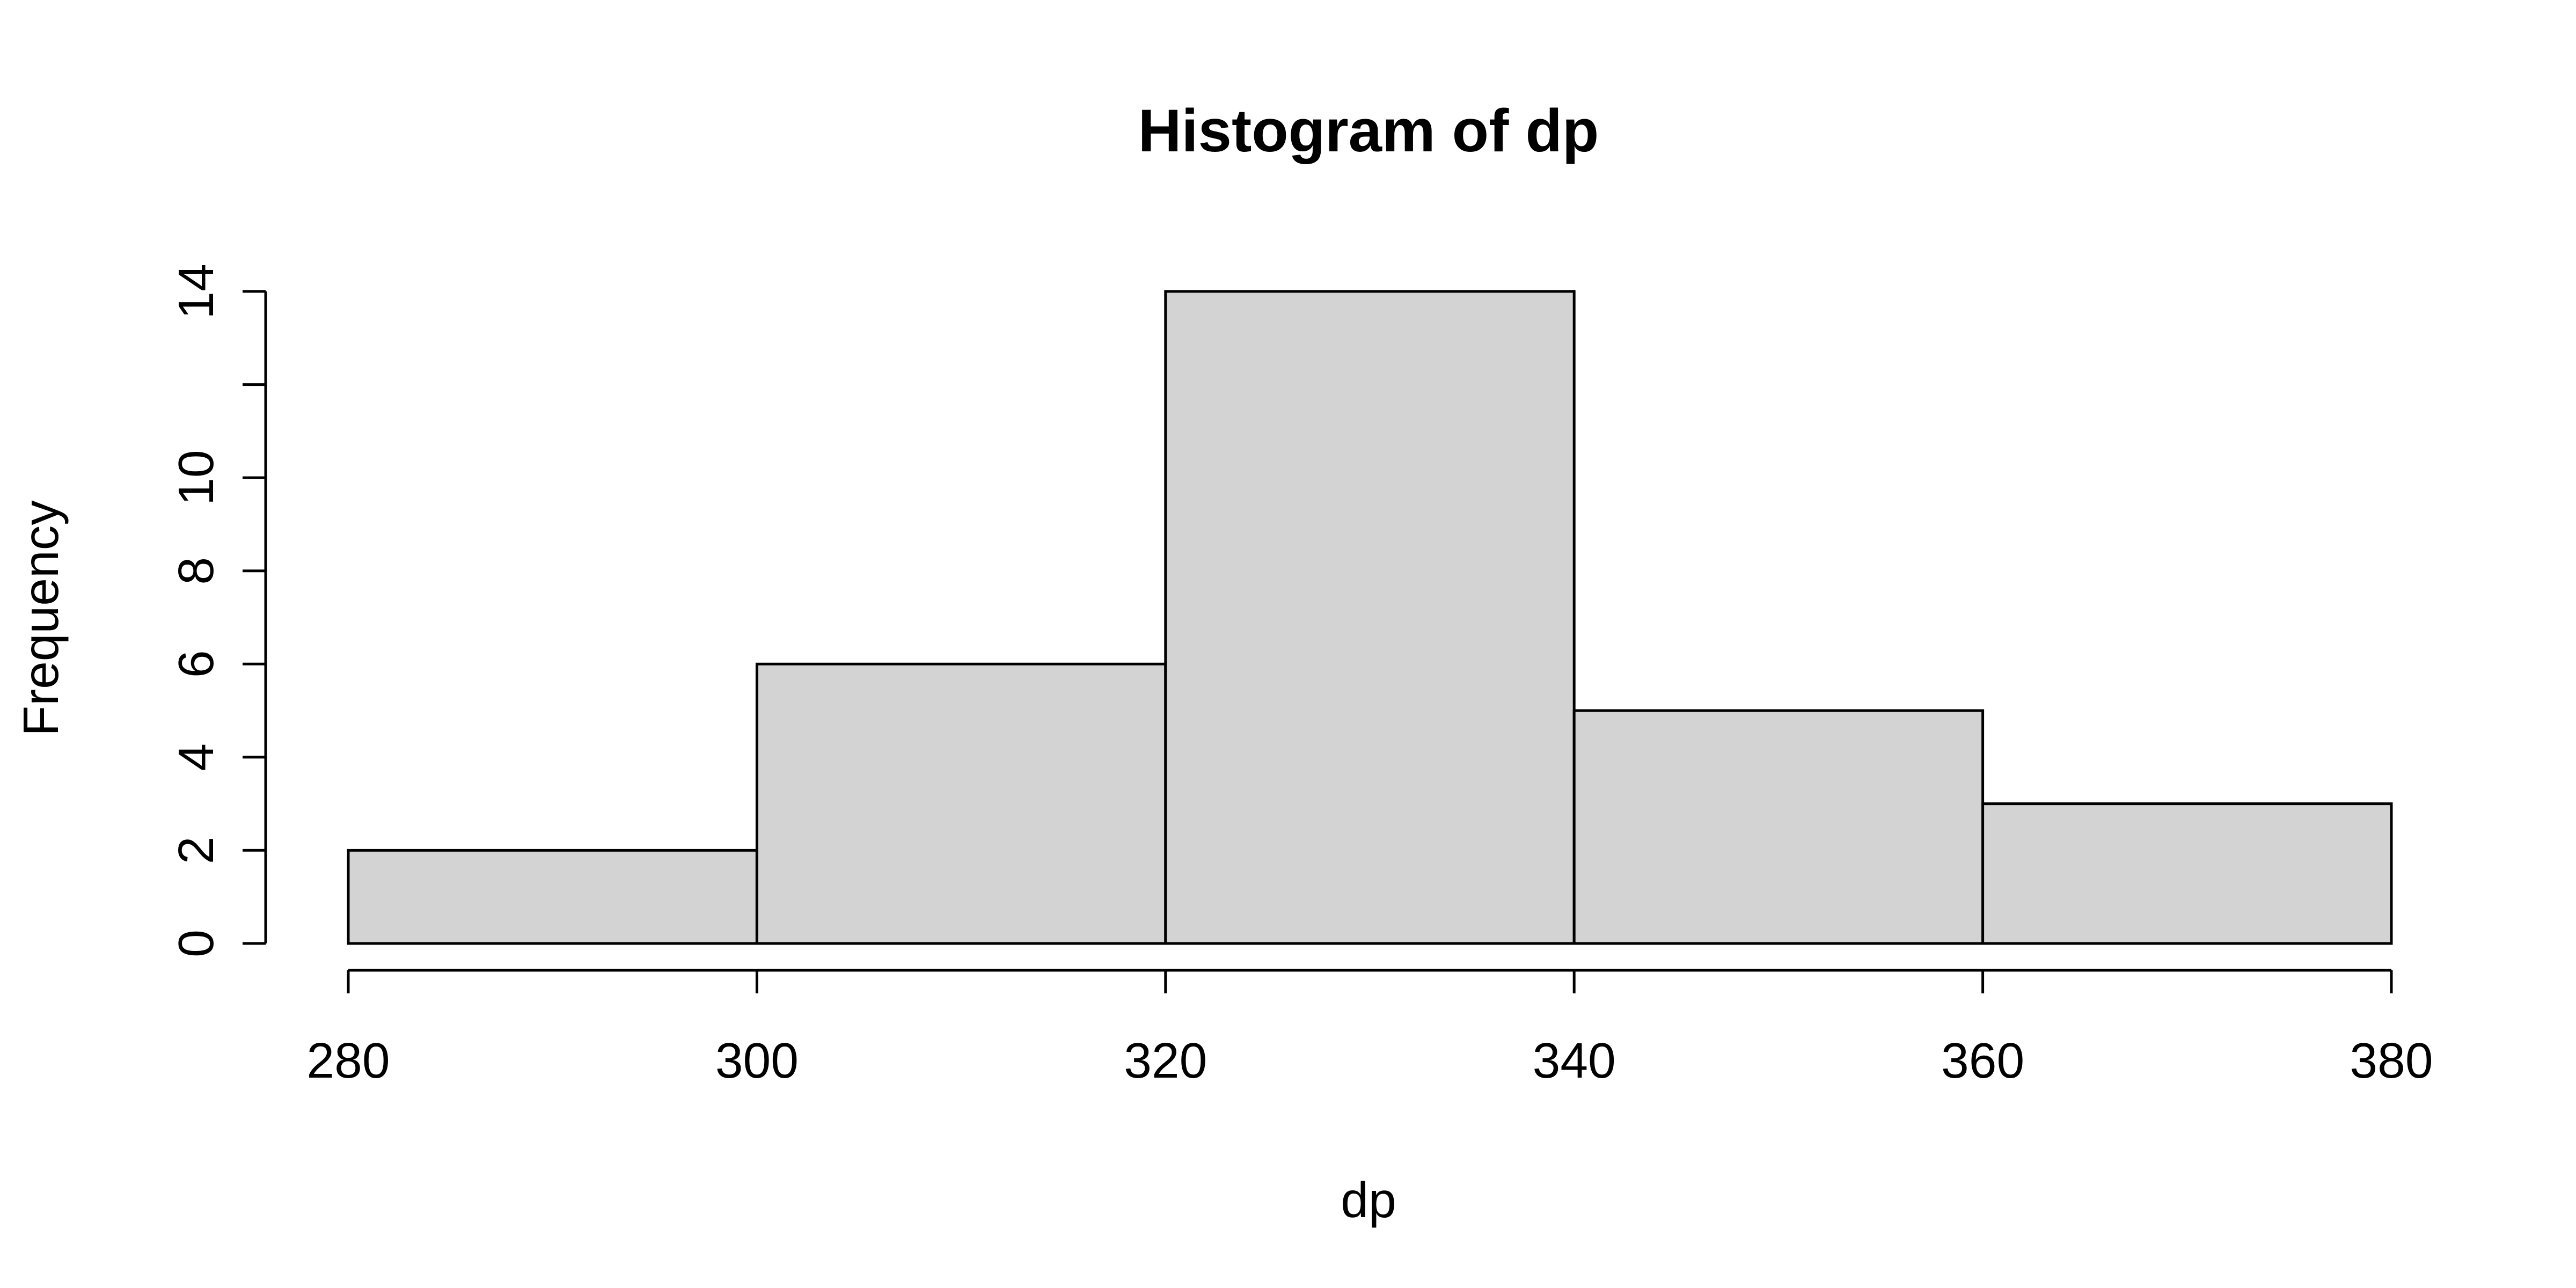 The width and height of the screenshot is (2576, 1288). What do you see at coordinates (1165, 1060) in the screenshot?
I see `x-tick-label: 320` at bounding box center [1165, 1060].